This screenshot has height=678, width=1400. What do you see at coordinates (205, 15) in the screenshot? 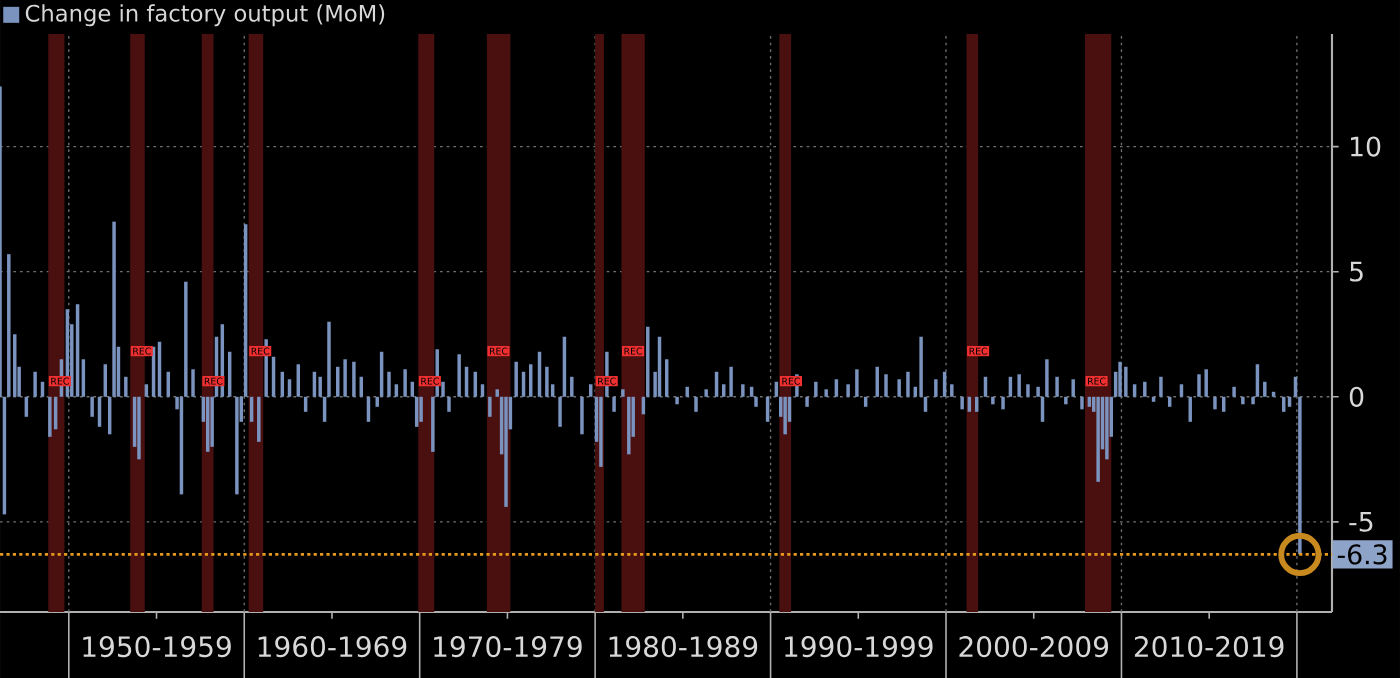
I see `legend-label: Change in factory output (MoM)` at bounding box center [205, 15].